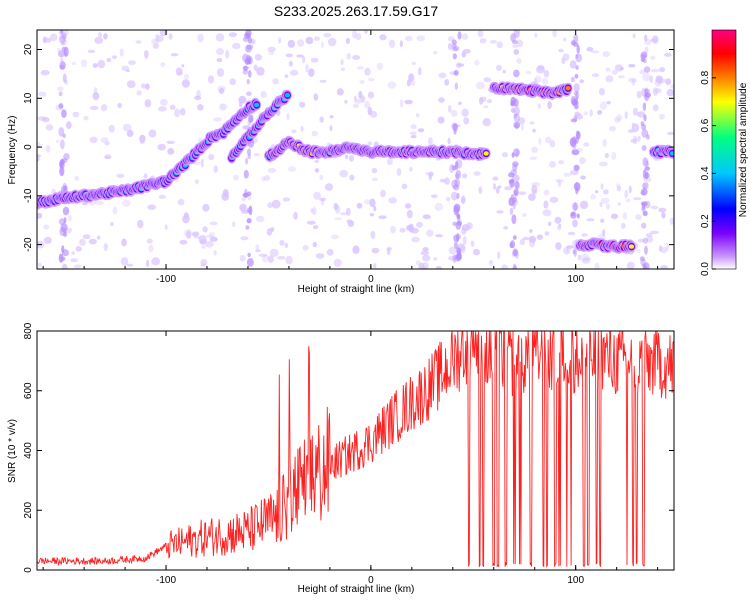 Image resolution: width=750 pixels, height=600 pixels. What do you see at coordinates (257, 105) in the screenshot?
I see `spectrogram-cell` at bounding box center [257, 105].